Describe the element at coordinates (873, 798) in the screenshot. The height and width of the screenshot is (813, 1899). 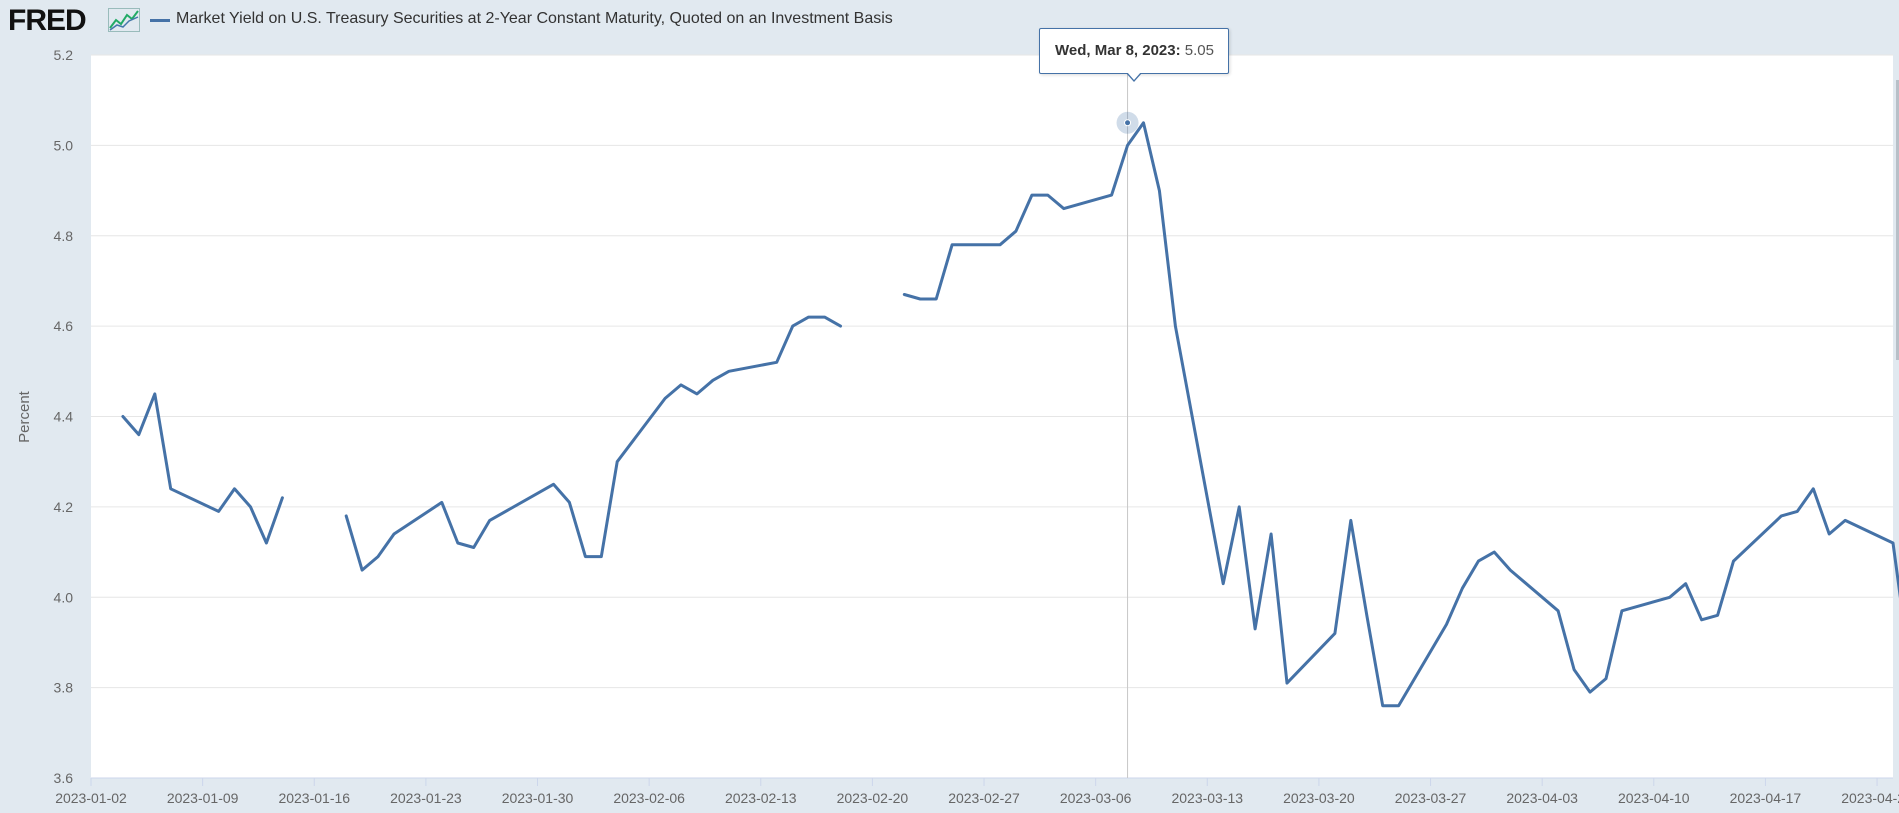
I see `x-tick-label: 2023-02-20` at that location.